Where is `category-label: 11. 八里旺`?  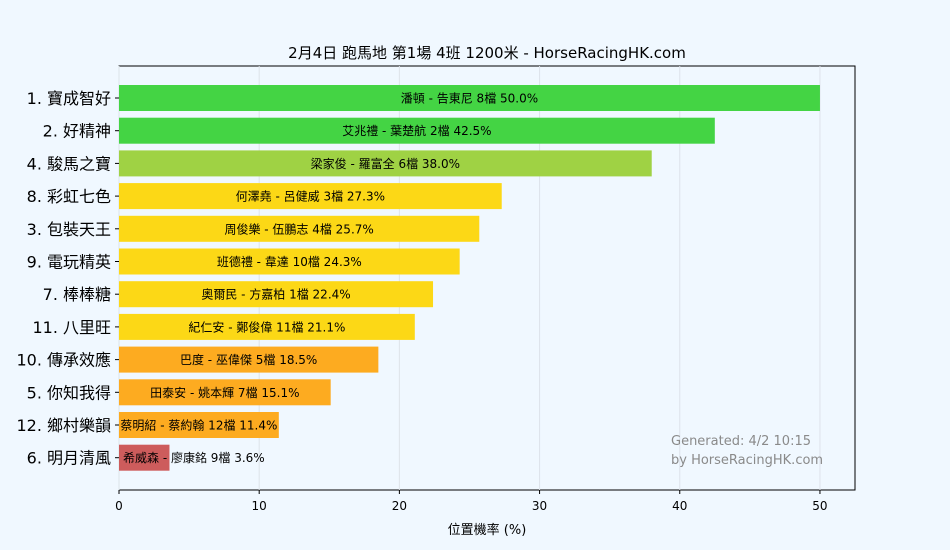
category-label: 11. 八里旺 is located at coordinates (71, 327).